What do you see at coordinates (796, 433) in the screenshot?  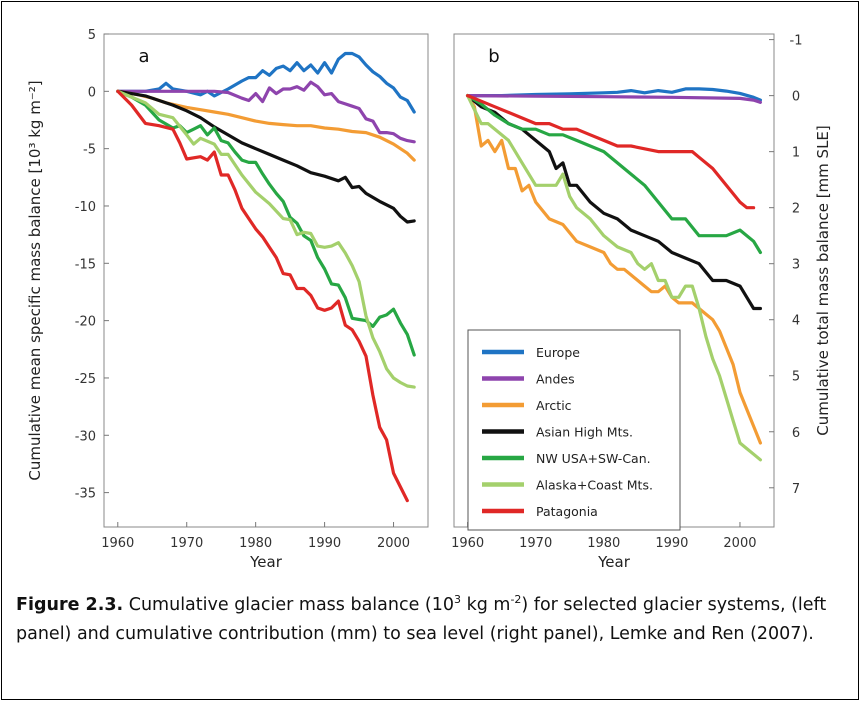 I see `y-tick-label: 6` at bounding box center [796, 433].